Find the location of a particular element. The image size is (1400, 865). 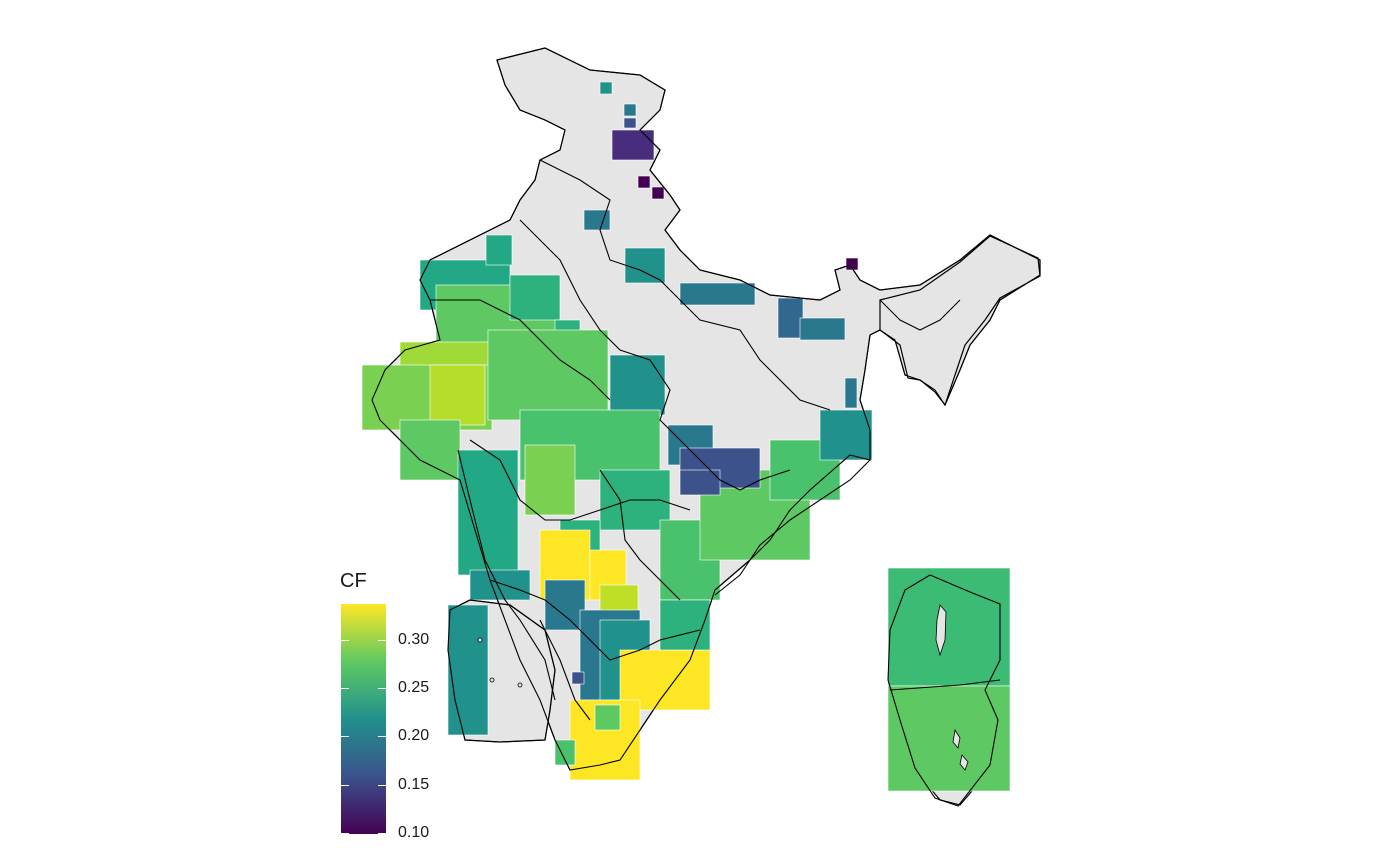

northeast-region is located at coordinates (960, 320).